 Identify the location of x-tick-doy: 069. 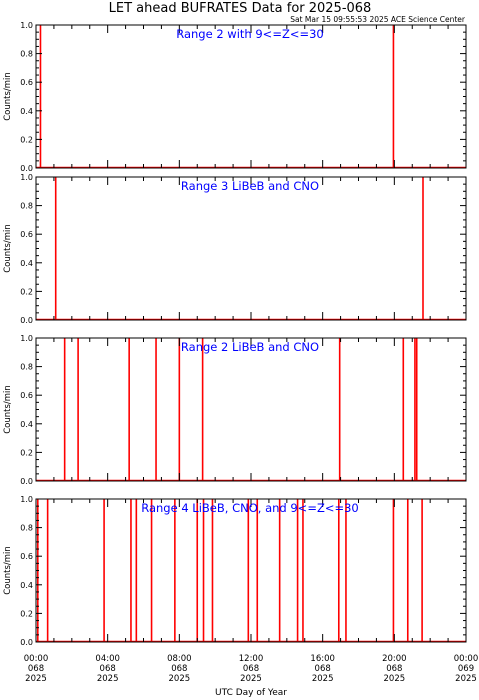
(466, 669).